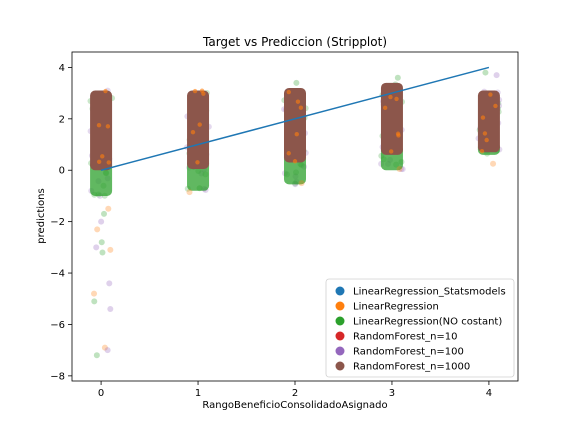 This screenshot has height=432, width=576. Describe the element at coordinates (392, 393) in the screenshot. I see `x-tick-label: 3` at that location.